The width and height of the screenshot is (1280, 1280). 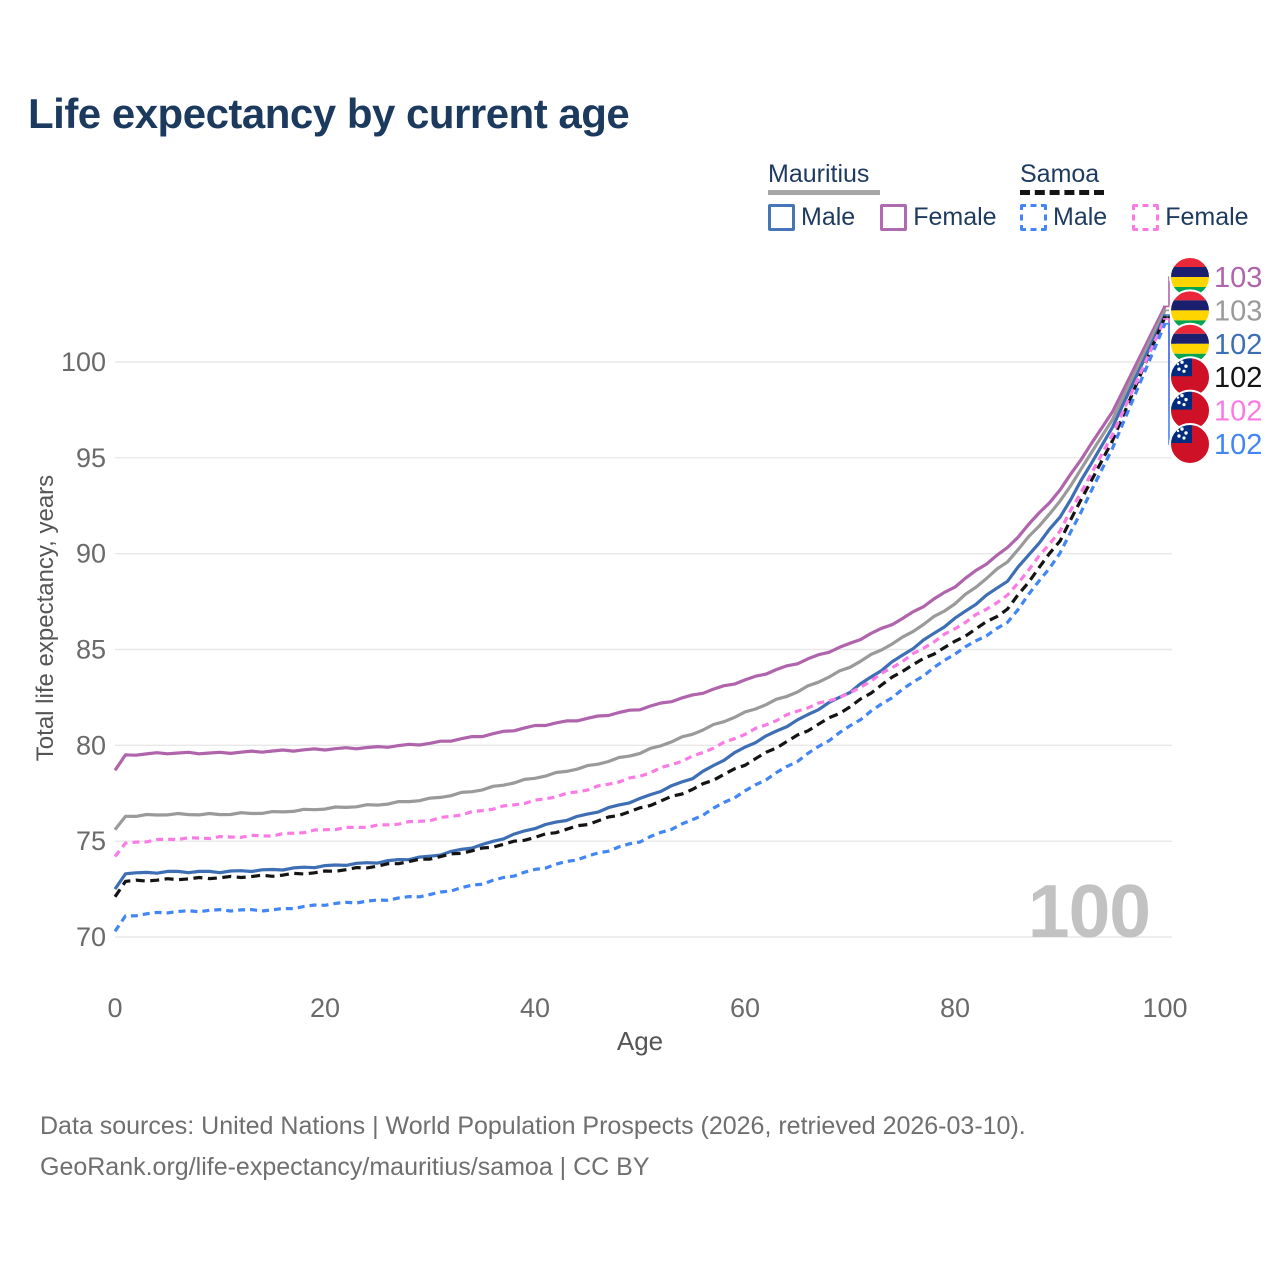 I want to click on y-tick-label: 100, so click(x=83, y=362).